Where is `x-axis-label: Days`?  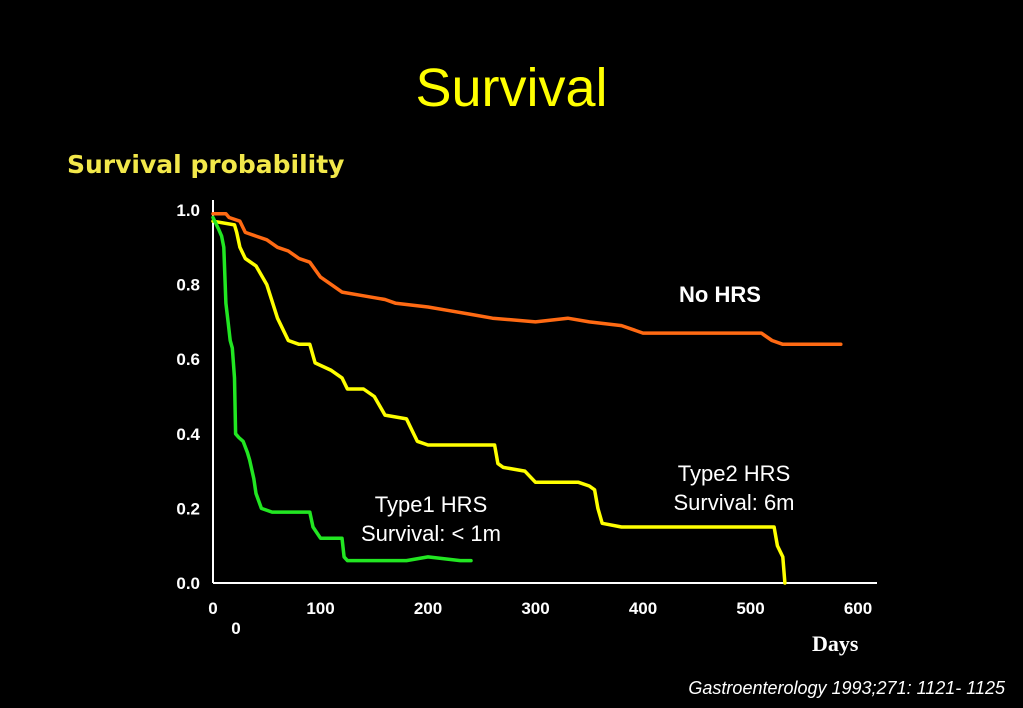 x-axis-label: Days is located at coordinates (835, 643).